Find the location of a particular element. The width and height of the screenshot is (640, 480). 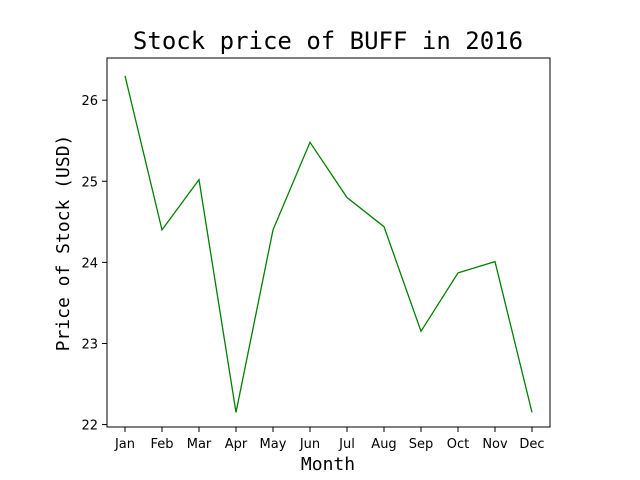

x-tick-label: Jan is located at coordinates (124, 444).